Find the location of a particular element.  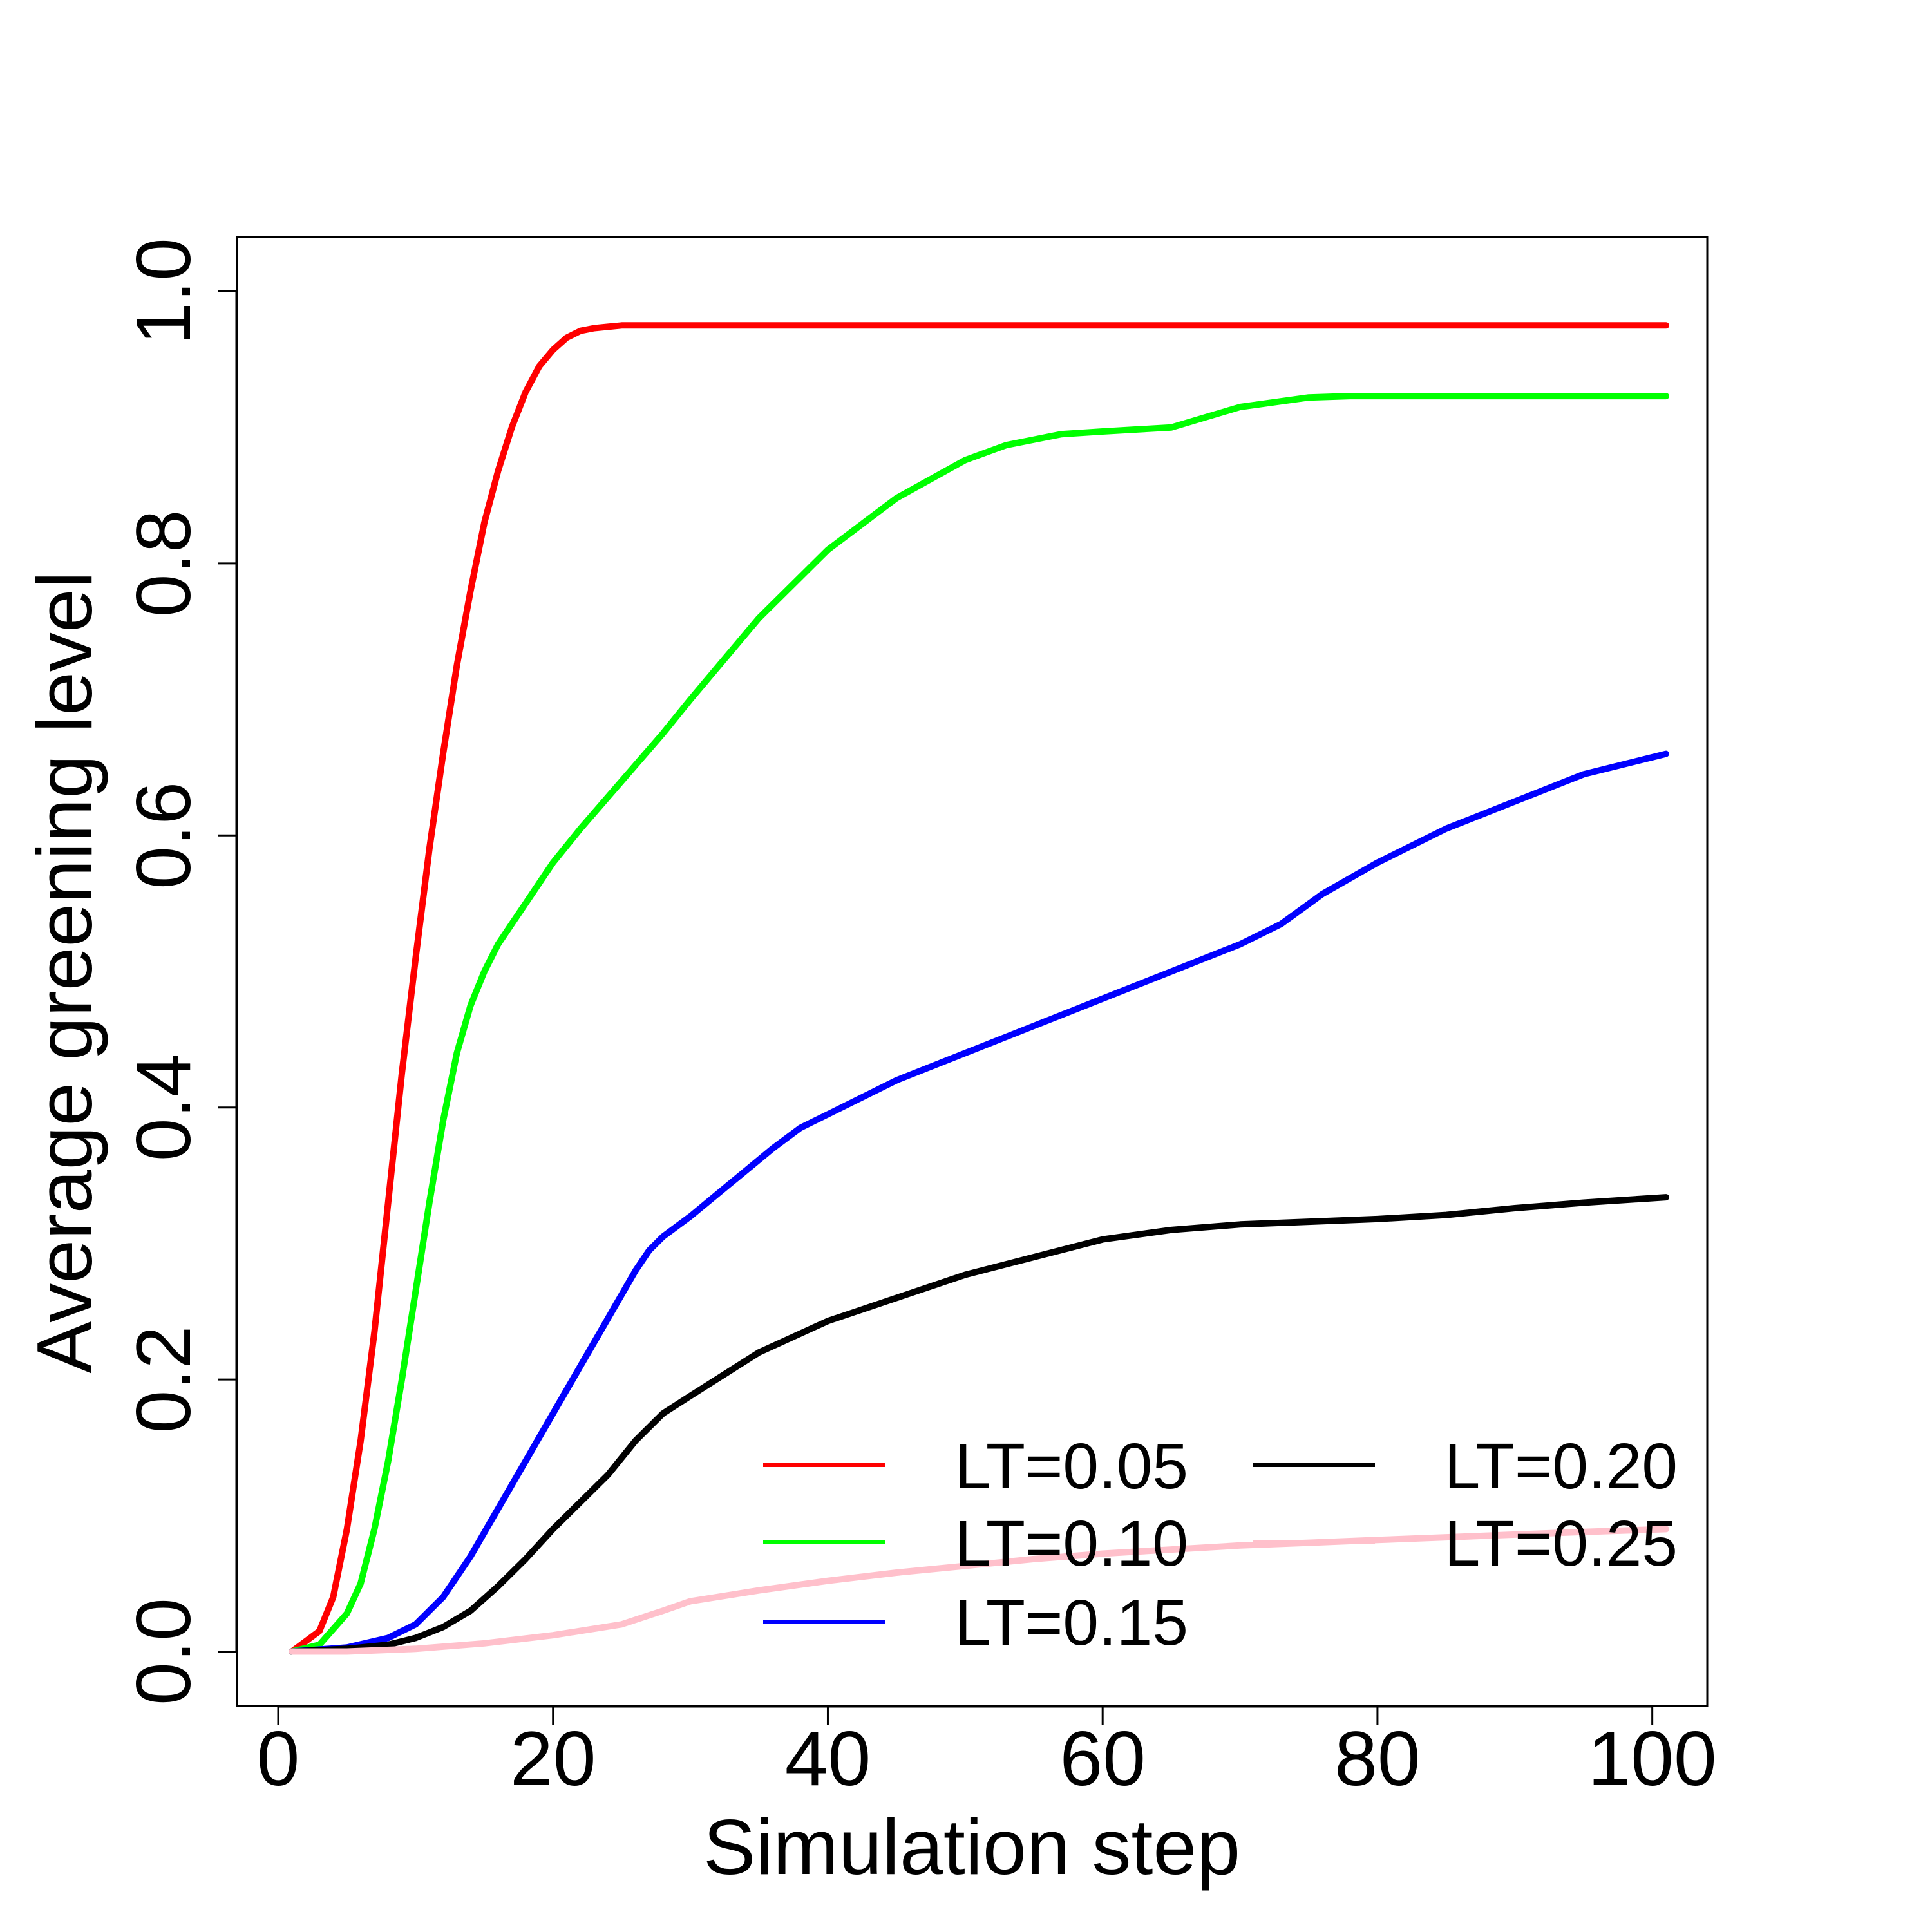

legend-label: LT=0.20 is located at coordinates (1561, 1466).